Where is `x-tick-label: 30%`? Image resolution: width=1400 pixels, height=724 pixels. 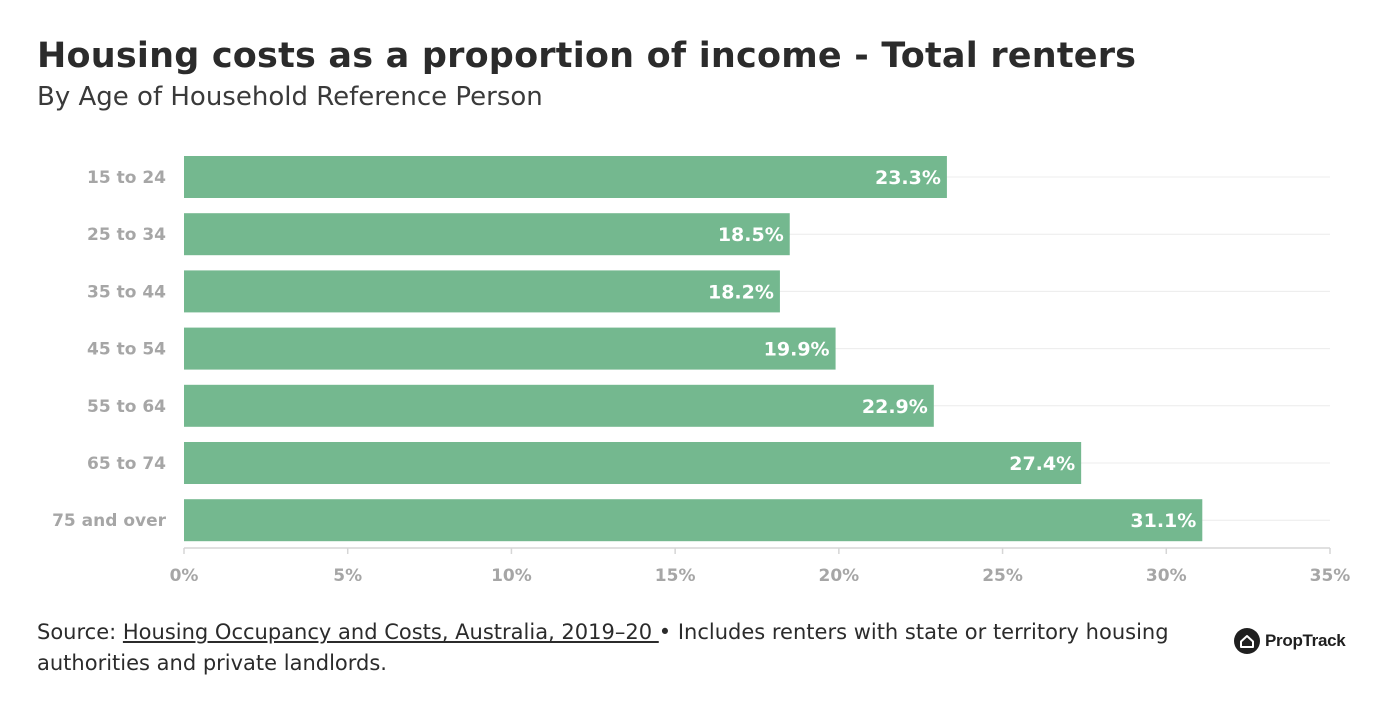 x-tick-label: 30% is located at coordinates (1166, 576).